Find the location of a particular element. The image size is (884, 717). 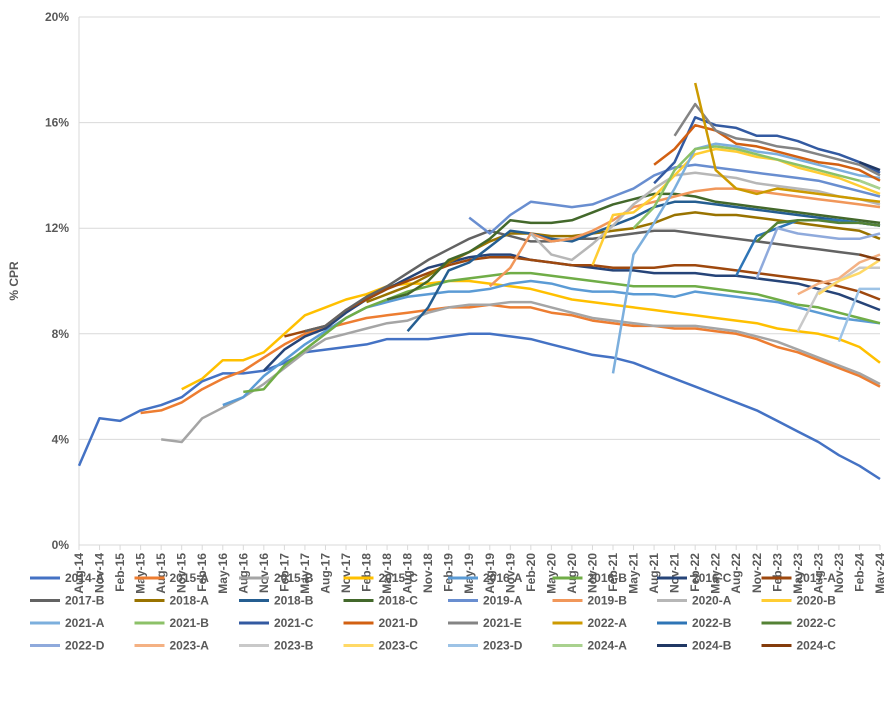

y-tick-label: 4% is located at coordinates (61, 439).